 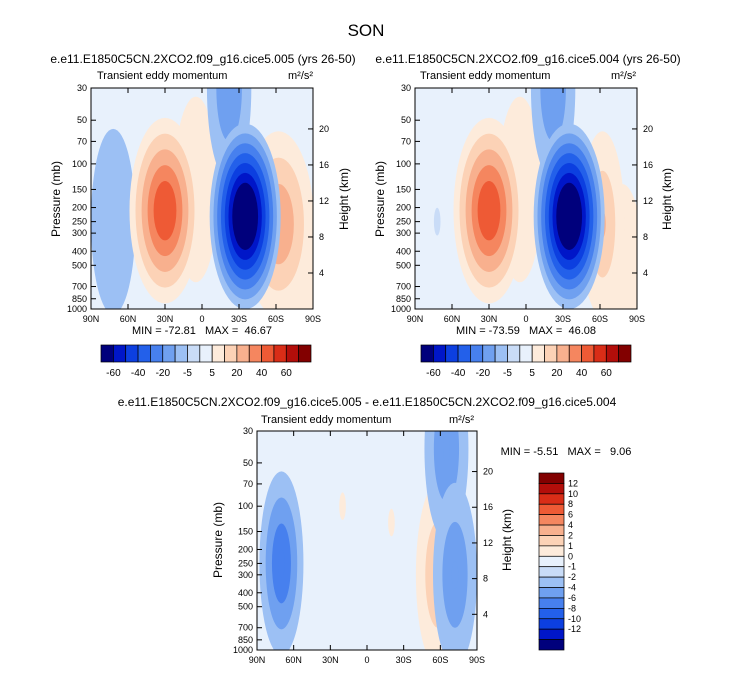 What do you see at coordinates (202, 331) in the screenshot?
I see `panel-1-stats: MIN = -72.81 MAX = 46.67` at bounding box center [202, 331].